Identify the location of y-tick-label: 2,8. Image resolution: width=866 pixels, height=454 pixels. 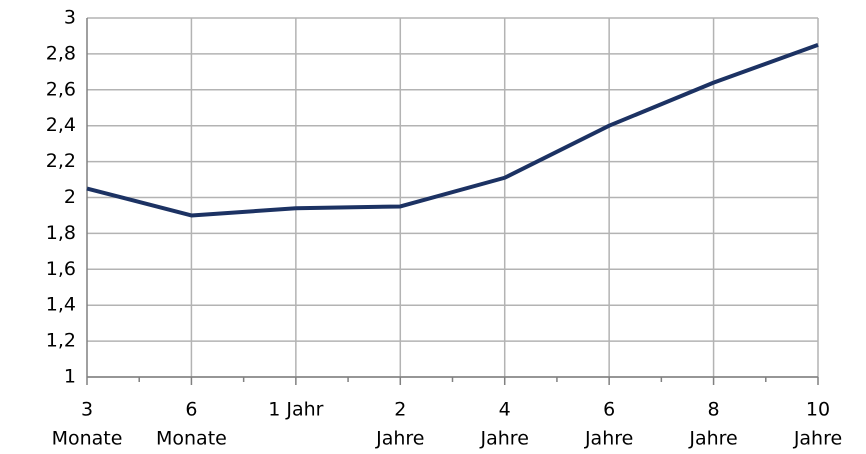
(61, 53).